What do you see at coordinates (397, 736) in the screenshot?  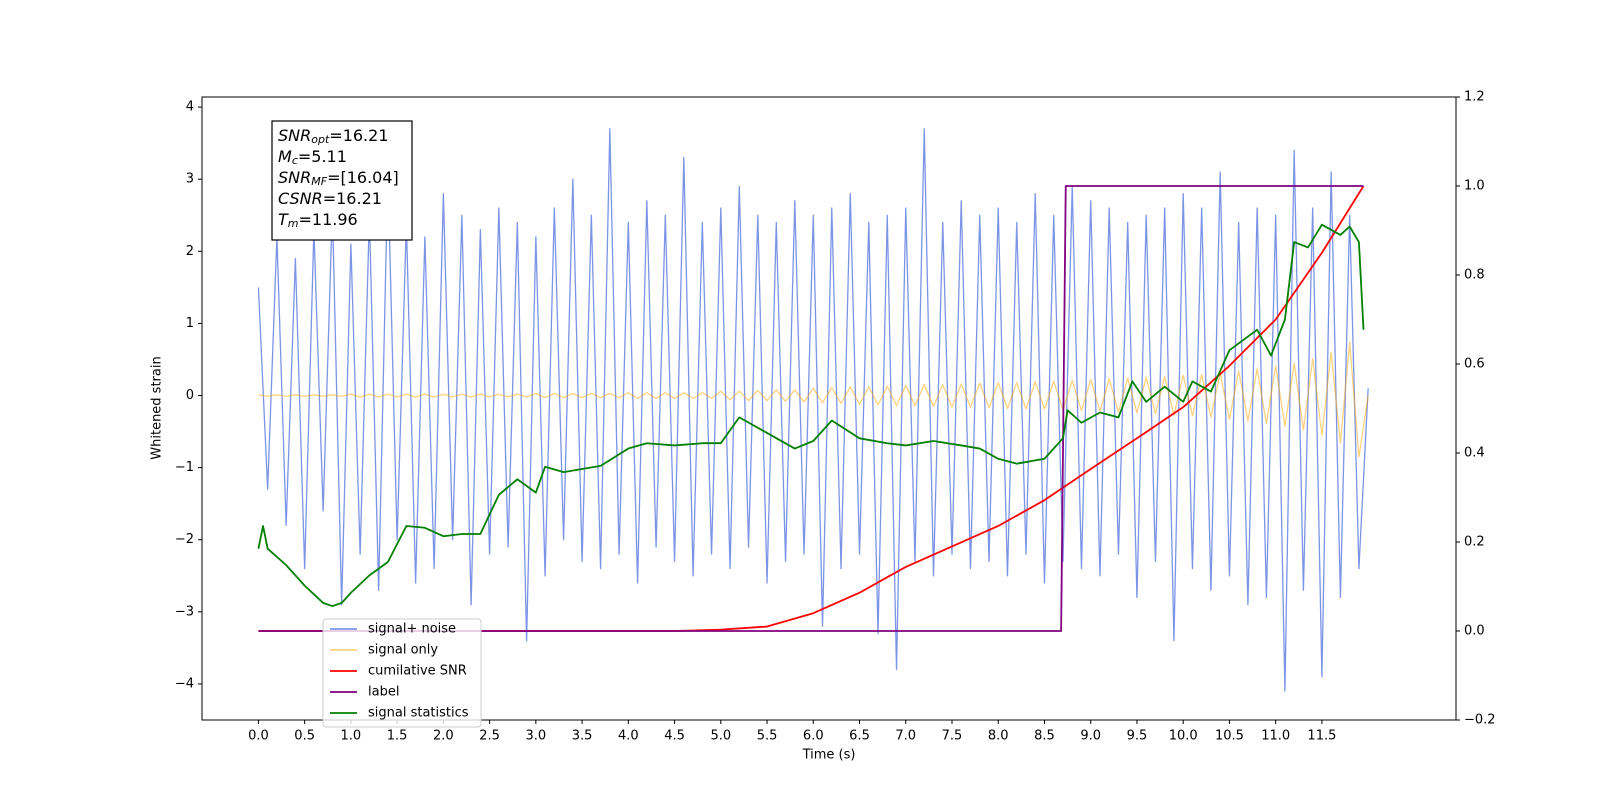 I see `x-tick-label: 1.5` at bounding box center [397, 736].